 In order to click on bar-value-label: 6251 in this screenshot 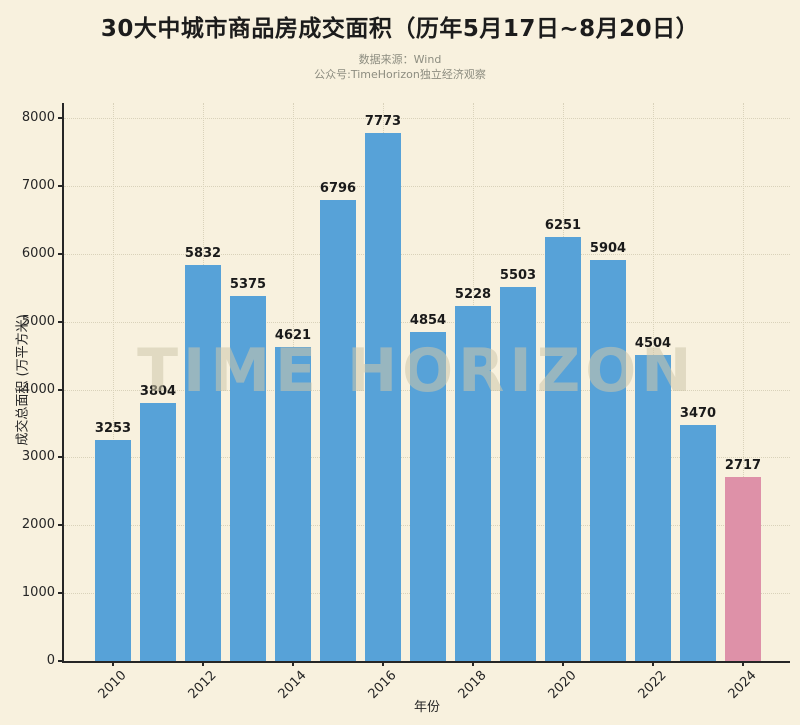, I will do `click(563, 225)`.